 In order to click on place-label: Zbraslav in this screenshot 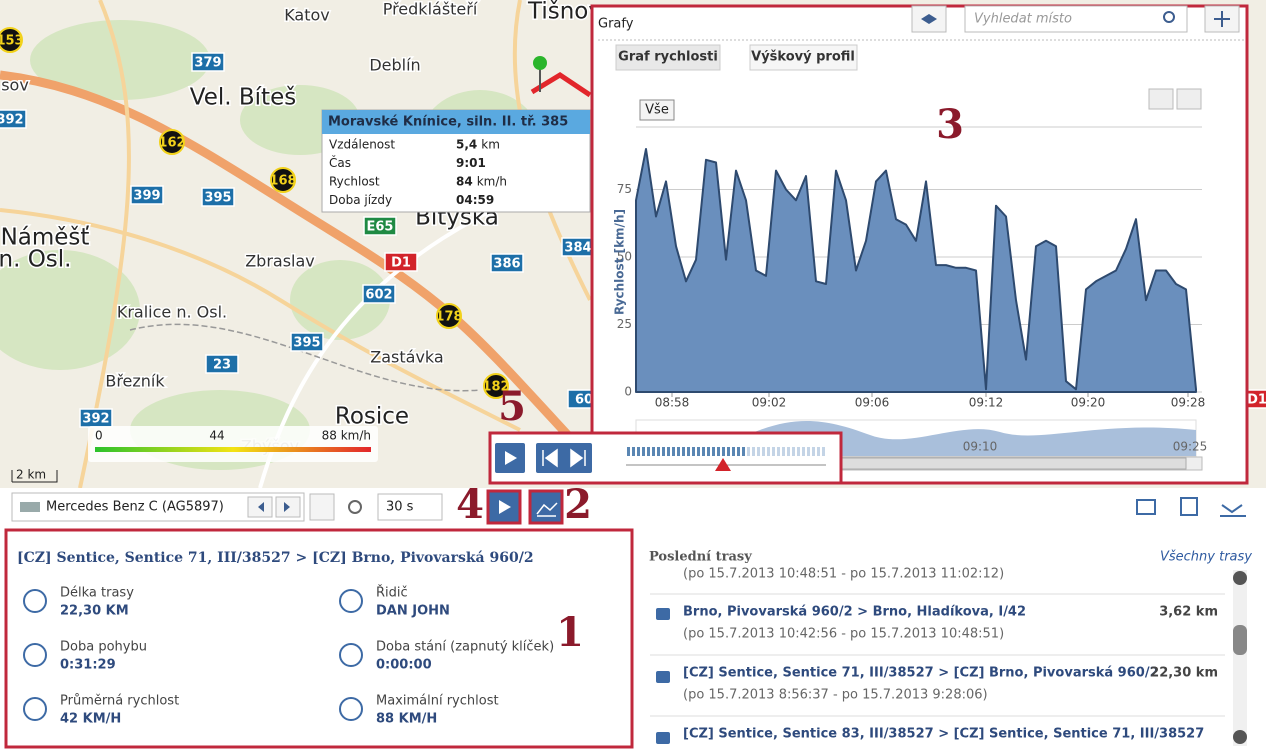, I will do `click(280, 261)`.